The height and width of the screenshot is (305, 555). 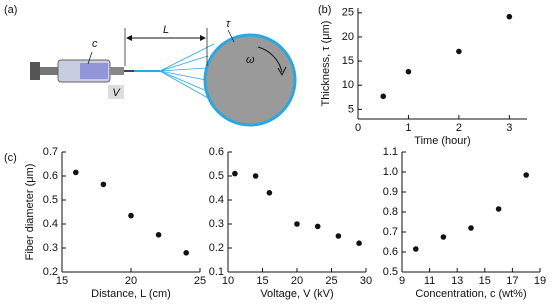 What do you see at coordinates (117, 71) in the screenshot?
I see `syringe-tip` at bounding box center [117, 71].